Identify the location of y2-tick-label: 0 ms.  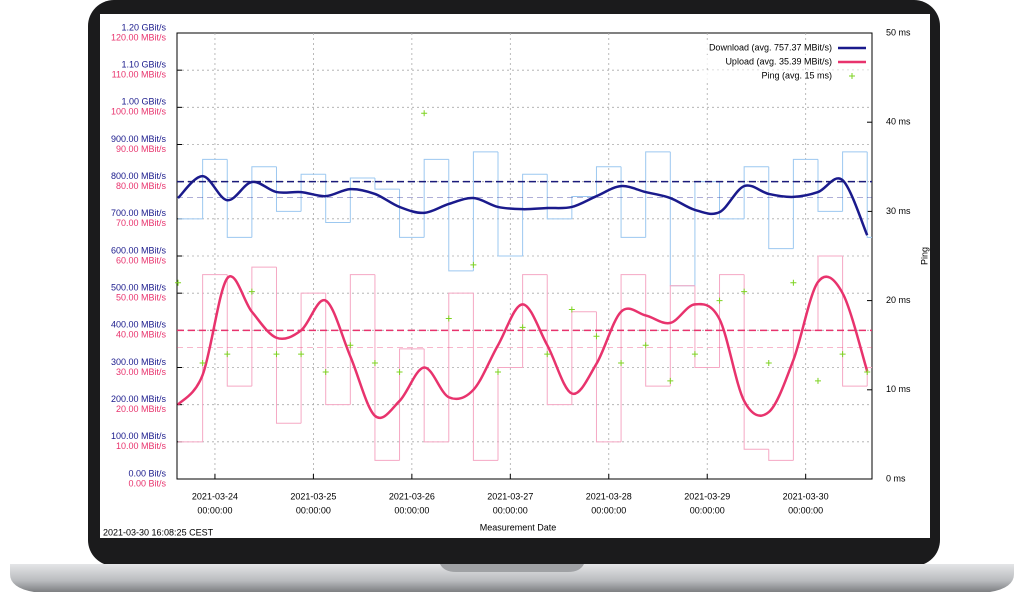
(896, 478).